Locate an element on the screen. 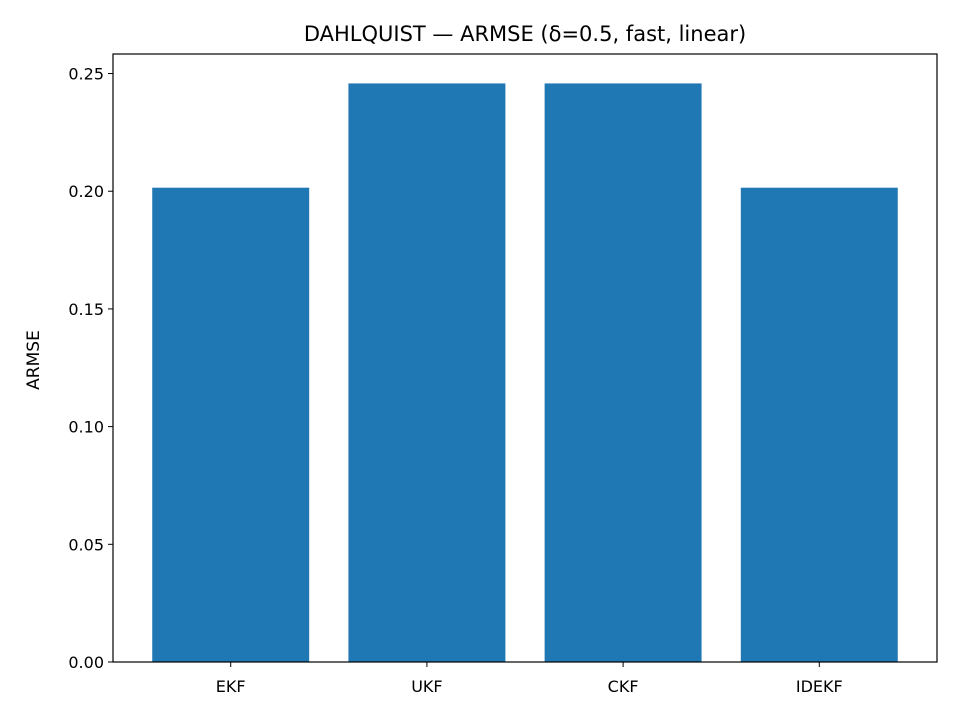 The image size is (960, 720). y-tick-label: 0.20 is located at coordinates (86, 191).